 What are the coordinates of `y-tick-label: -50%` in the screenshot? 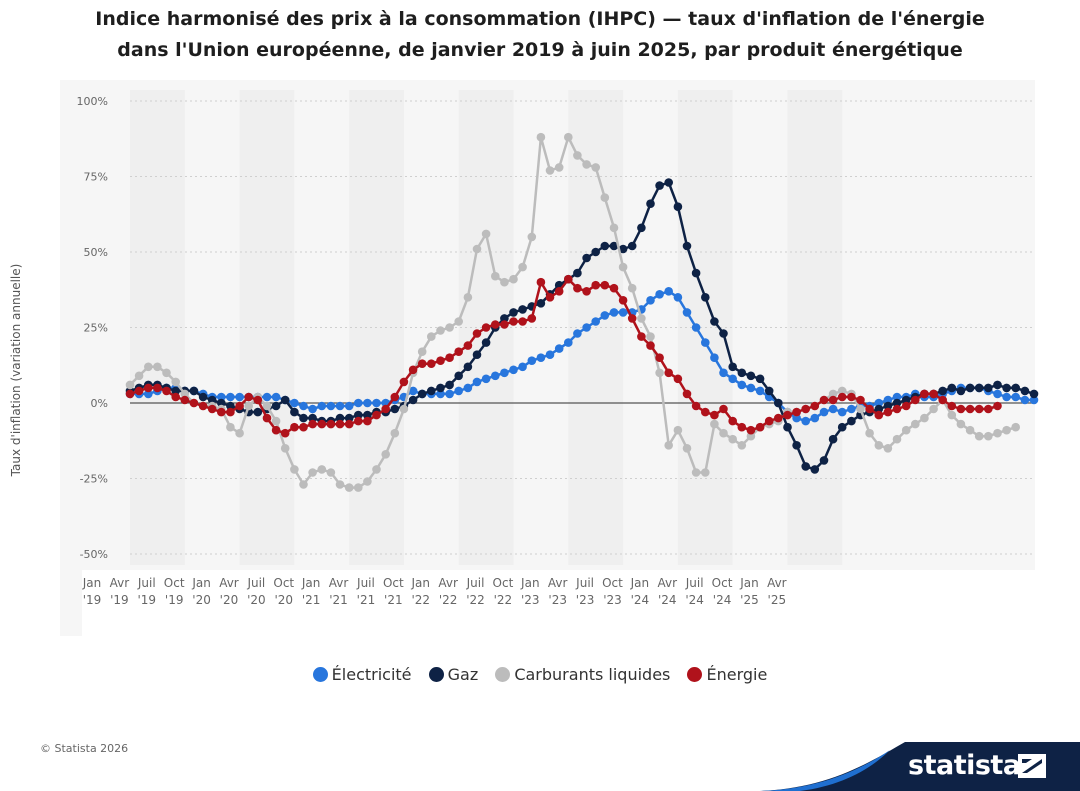 It's located at (94, 554).